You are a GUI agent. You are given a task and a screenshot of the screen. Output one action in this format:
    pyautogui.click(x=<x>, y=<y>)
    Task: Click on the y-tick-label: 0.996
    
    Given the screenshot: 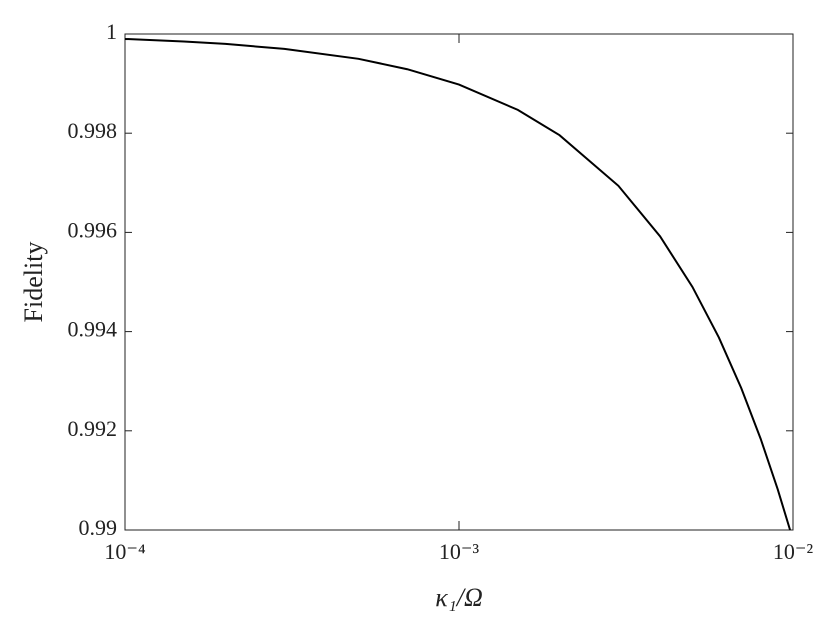 What is the action you would take?
    pyautogui.click(x=93, y=229)
    